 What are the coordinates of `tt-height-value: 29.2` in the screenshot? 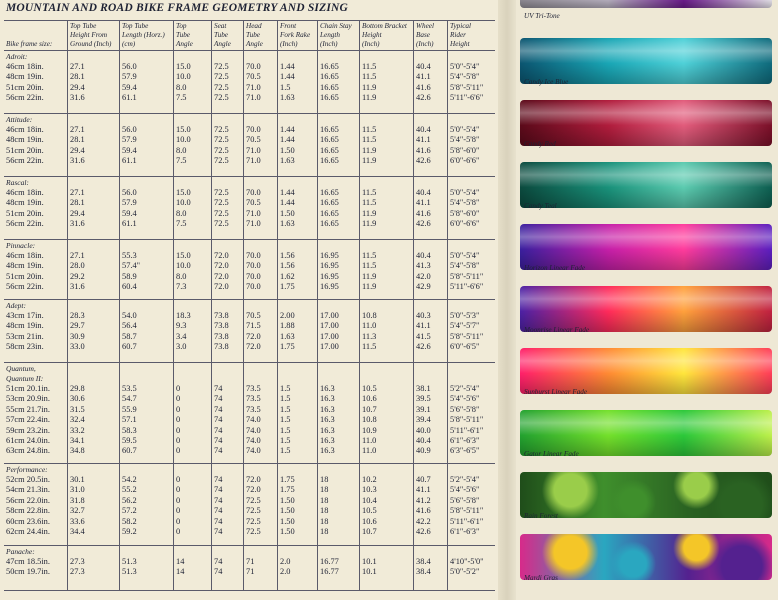 It's located at (77, 276).